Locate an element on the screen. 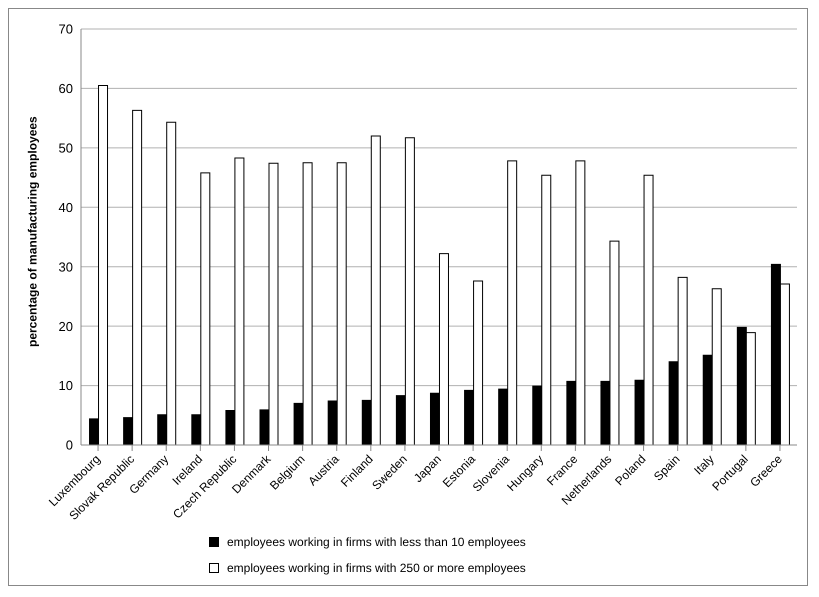  y-tick-label: 30 is located at coordinates (65, 266).